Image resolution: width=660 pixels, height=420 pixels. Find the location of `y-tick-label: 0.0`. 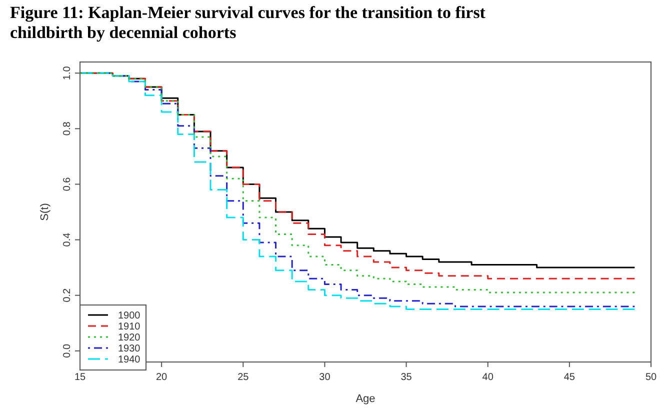

y-tick-label: 0.0 is located at coordinates (67, 351).